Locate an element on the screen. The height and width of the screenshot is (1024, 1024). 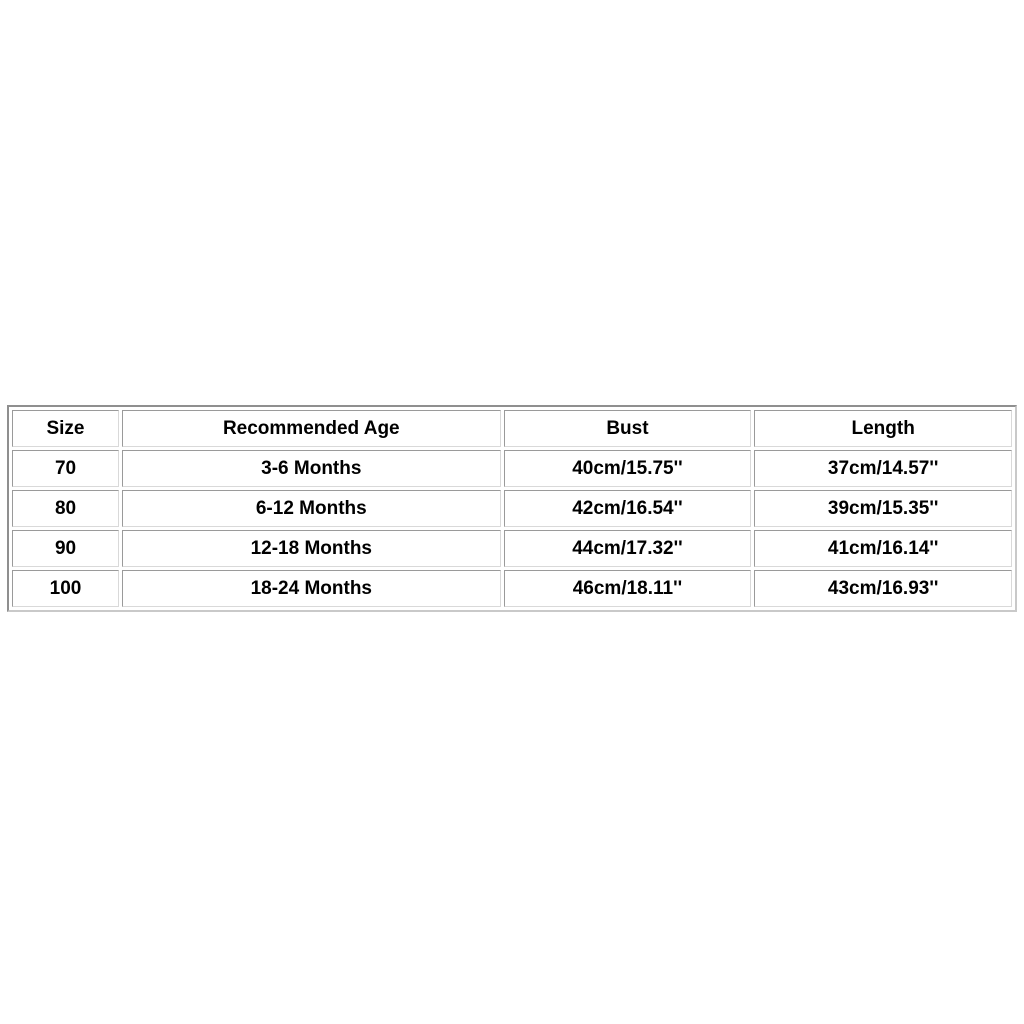
column-header-bust: Bust is located at coordinates (627, 428).